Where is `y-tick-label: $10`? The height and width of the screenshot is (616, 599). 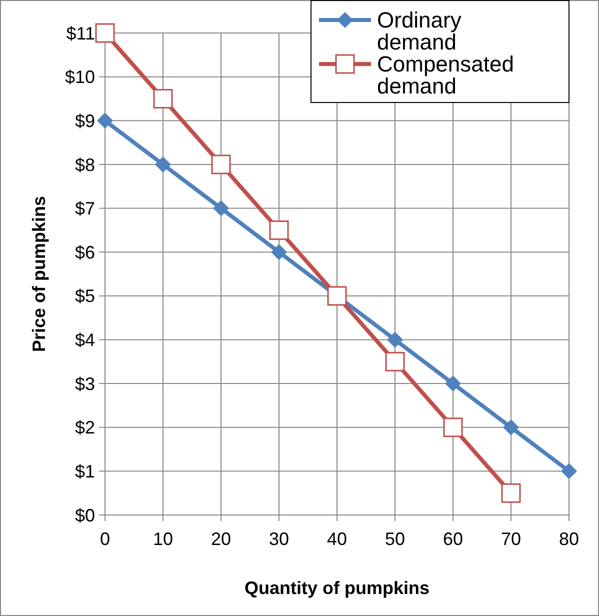 y-tick-label: $10 is located at coordinates (79, 77).